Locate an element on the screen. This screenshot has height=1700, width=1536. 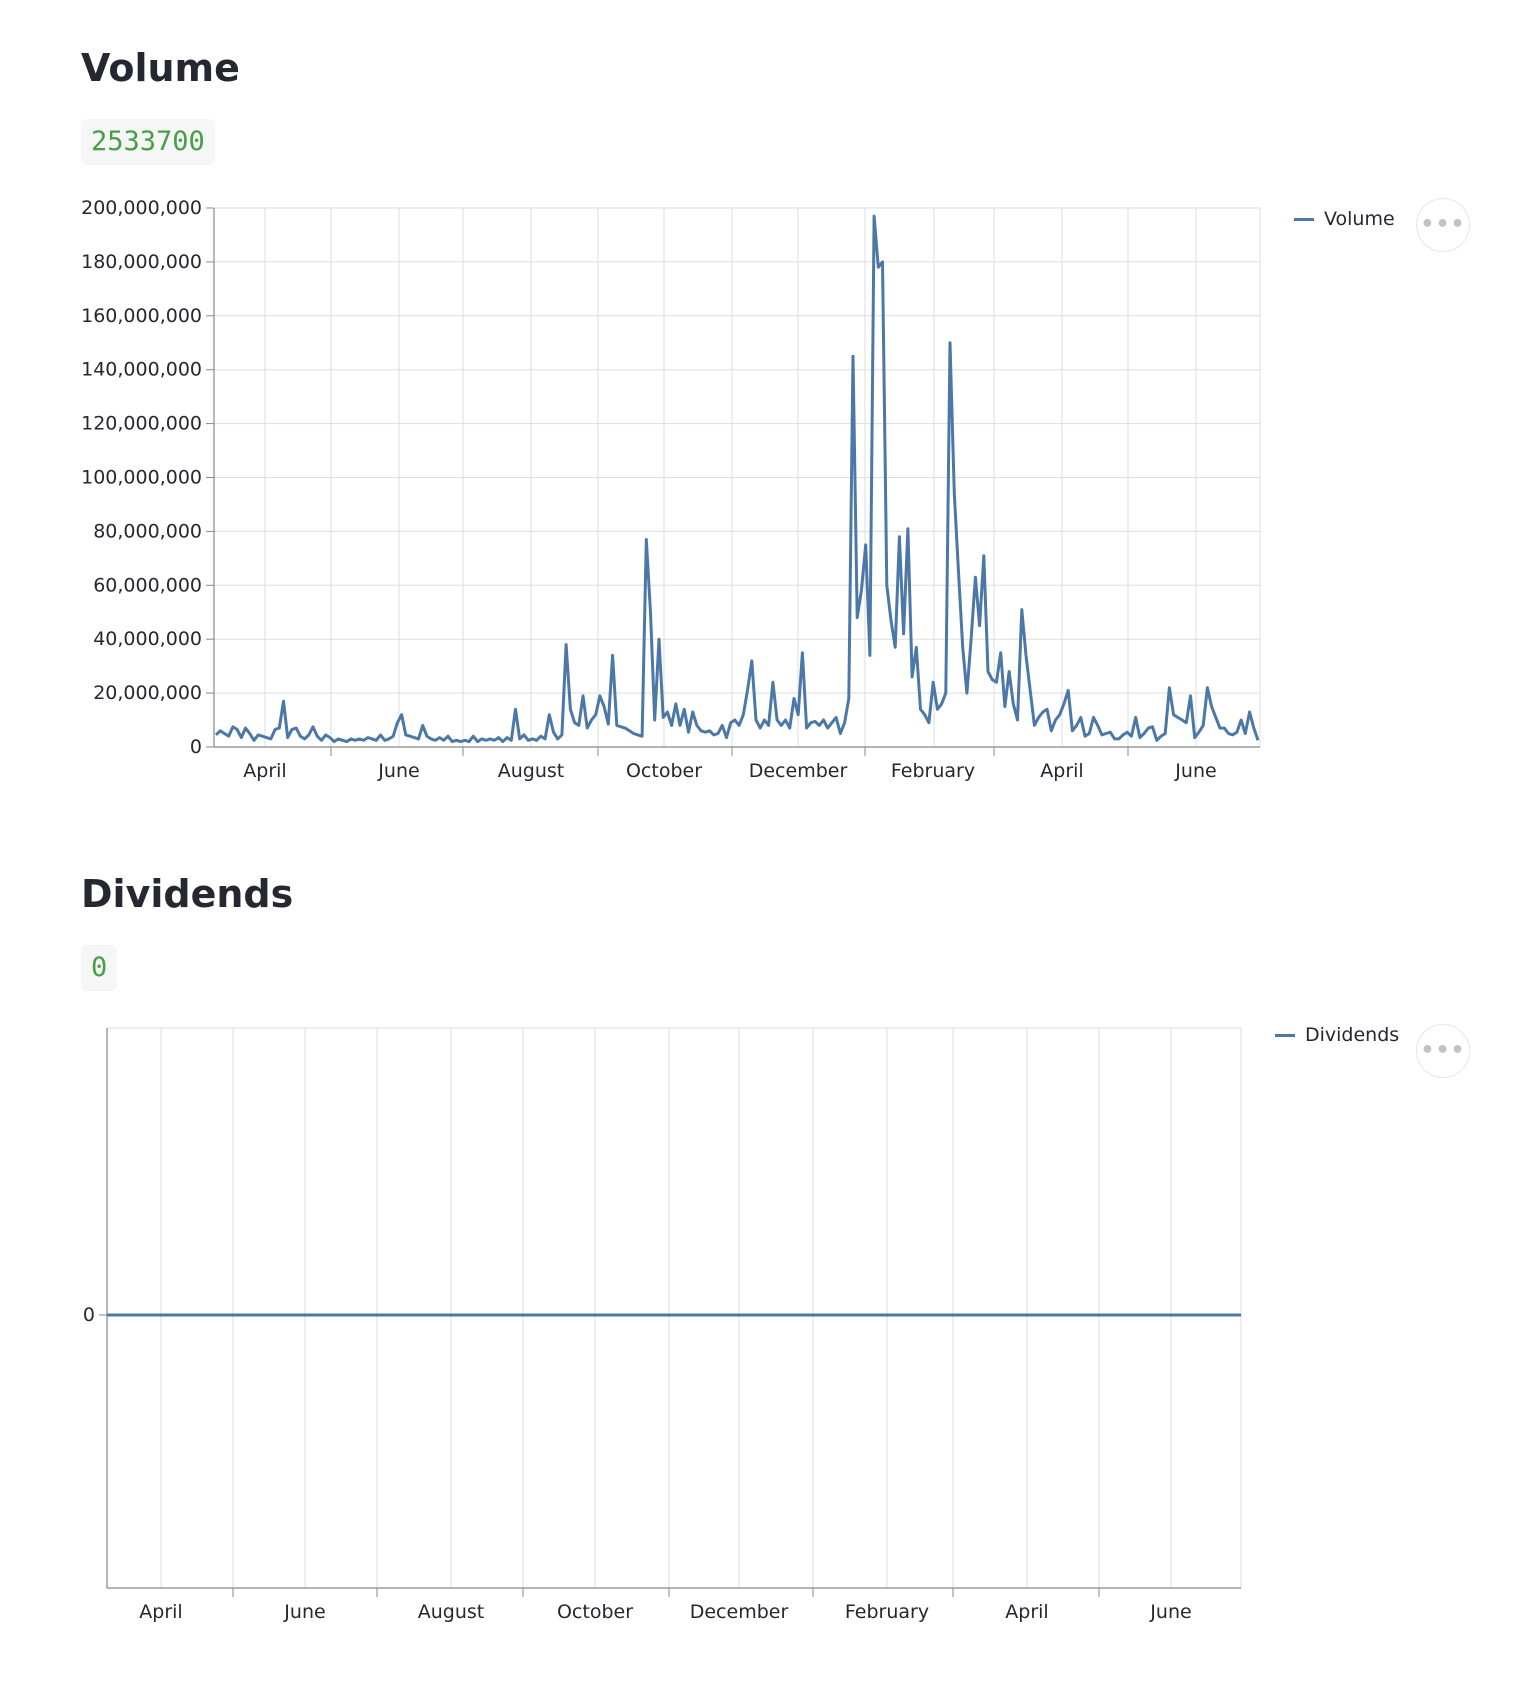
dividends-value: 0 is located at coordinates (99, 968).